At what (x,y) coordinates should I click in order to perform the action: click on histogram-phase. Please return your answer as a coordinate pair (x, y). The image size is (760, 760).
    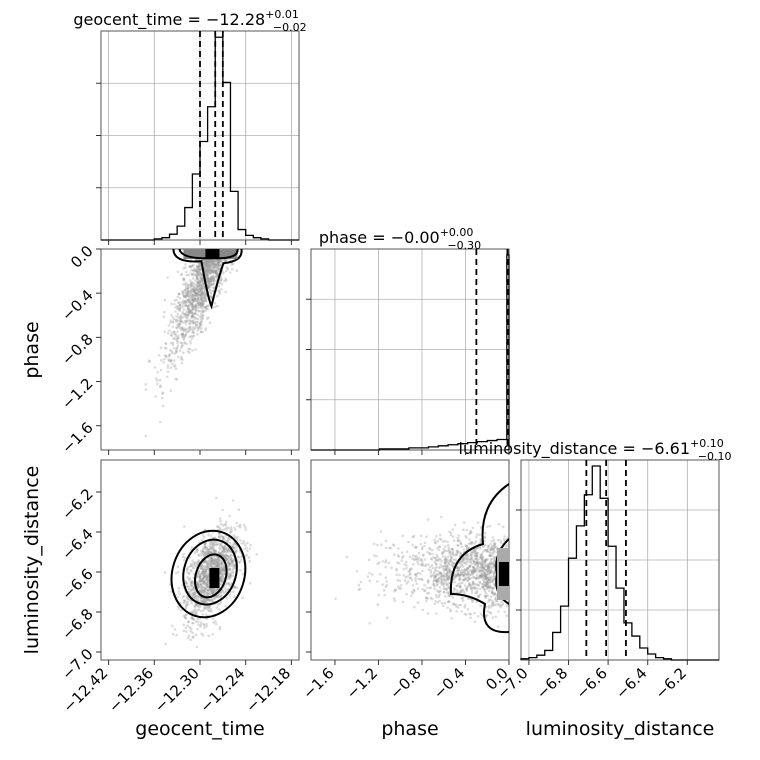
    Looking at the image, I should click on (410, 352).